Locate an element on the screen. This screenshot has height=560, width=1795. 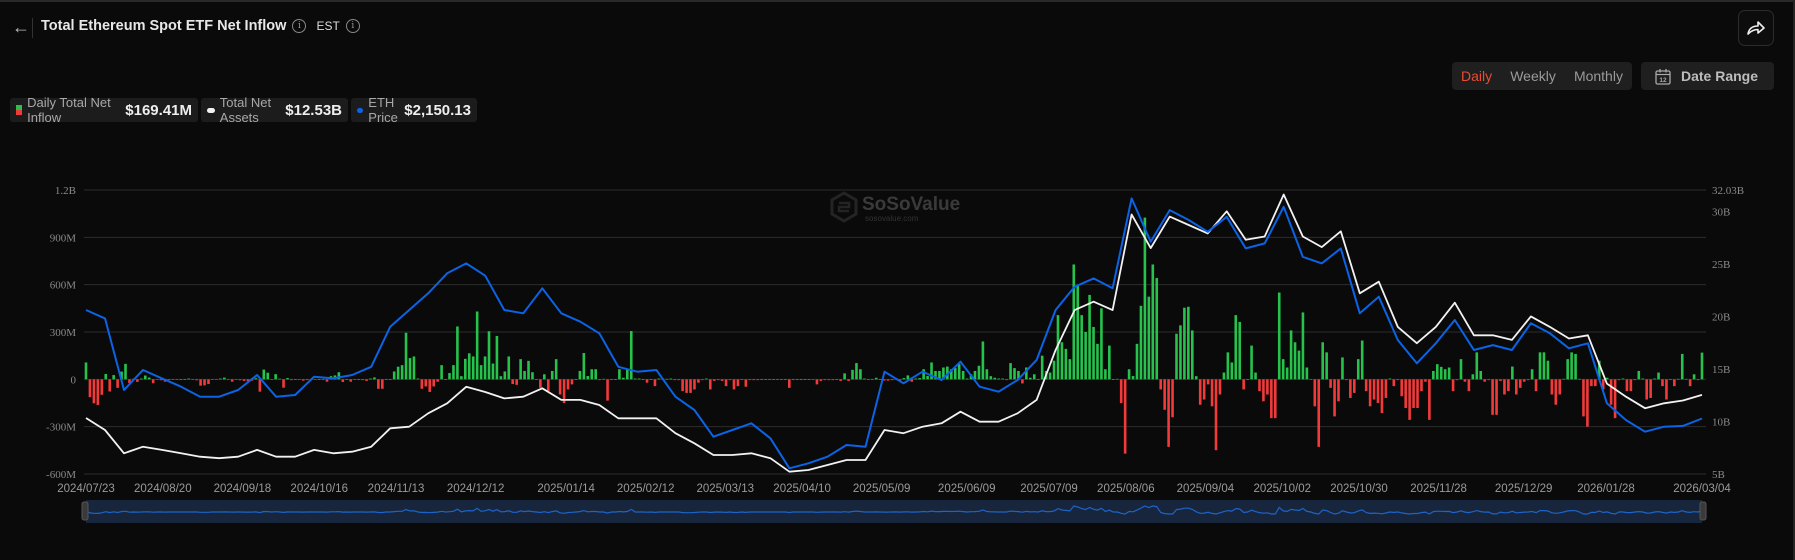
legend-daily-net-inflow: Daily Total Net Inflow $169.41M is located at coordinates (104, 110).